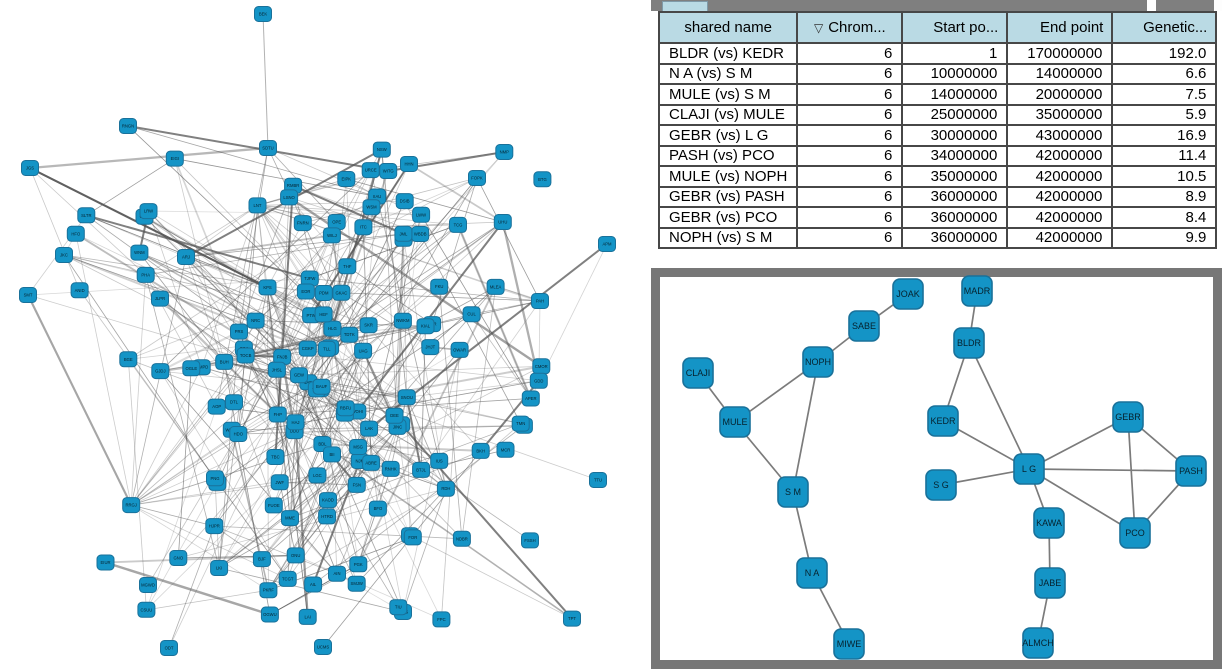 The image size is (1222, 669). I want to click on network-node-S-G: S G, so click(941, 485).